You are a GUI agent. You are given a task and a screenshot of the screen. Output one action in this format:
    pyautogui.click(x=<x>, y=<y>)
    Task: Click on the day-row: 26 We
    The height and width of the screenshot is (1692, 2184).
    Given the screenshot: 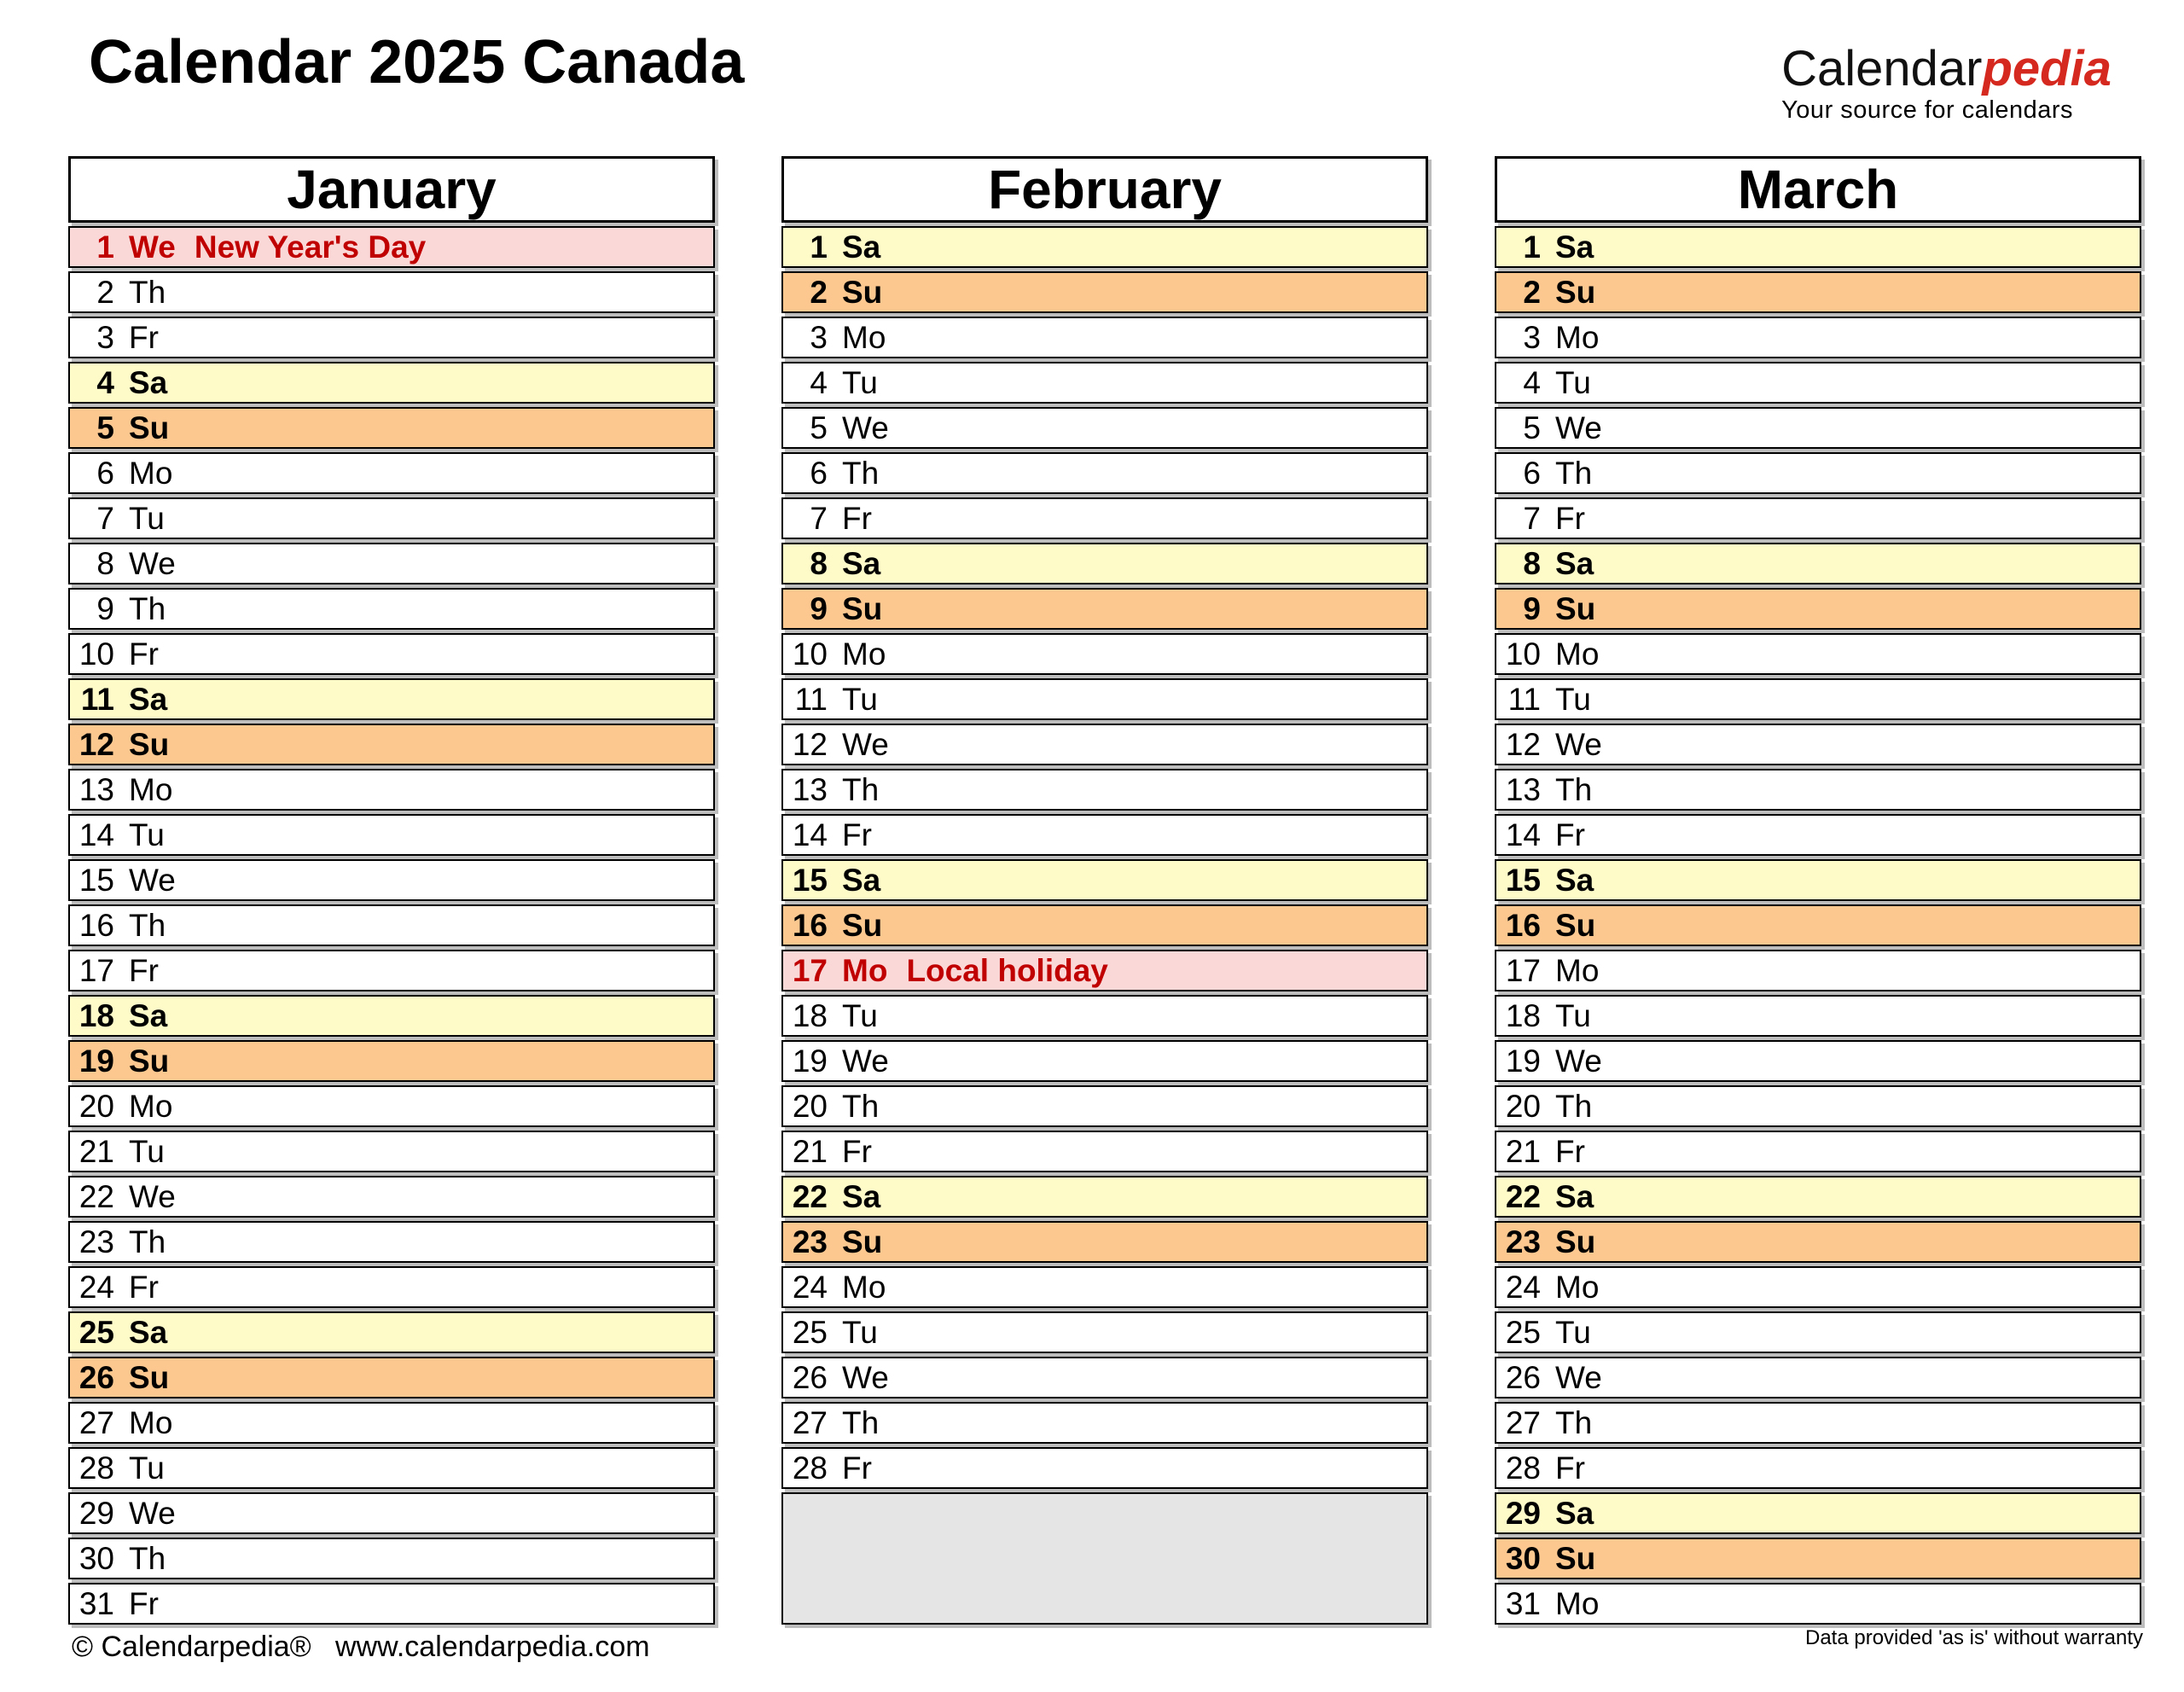 What is the action you would take?
    pyautogui.click(x=1818, y=1377)
    